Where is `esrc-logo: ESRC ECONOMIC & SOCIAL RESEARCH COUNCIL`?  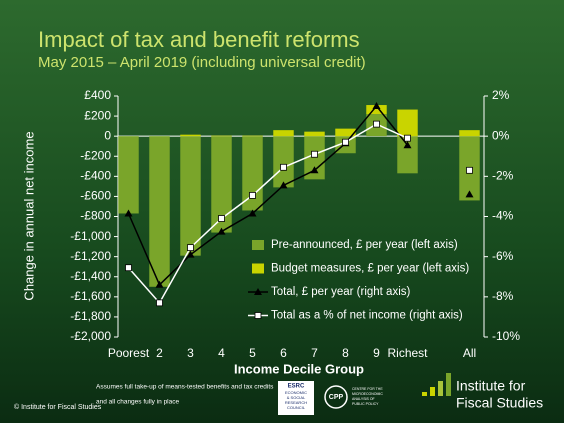 esrc-logo: ESRC ECONOMIC & SOCIAL RESEARCH COUNCIL is located at coordinates (296, 398).